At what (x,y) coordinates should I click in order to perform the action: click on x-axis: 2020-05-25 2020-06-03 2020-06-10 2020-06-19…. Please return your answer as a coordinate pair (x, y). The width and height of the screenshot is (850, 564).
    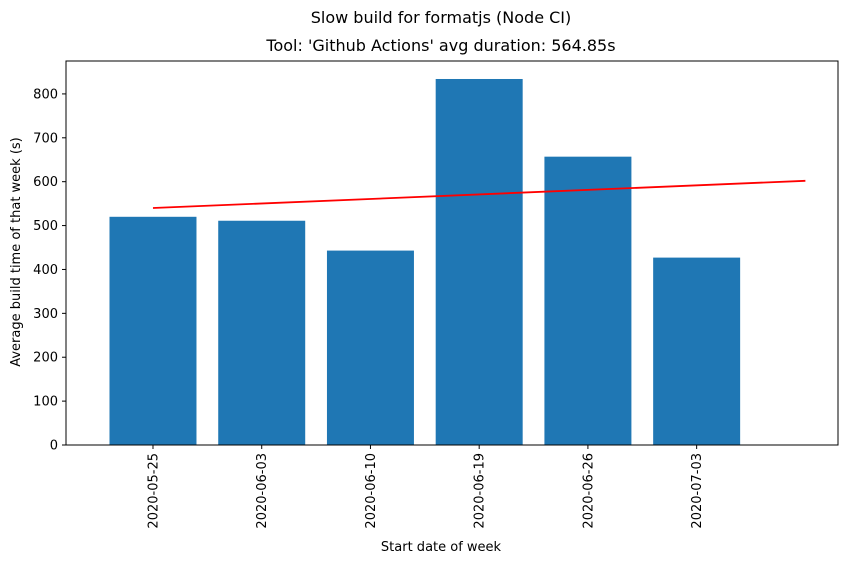
    Looking at the image, I should click on (425, 487).